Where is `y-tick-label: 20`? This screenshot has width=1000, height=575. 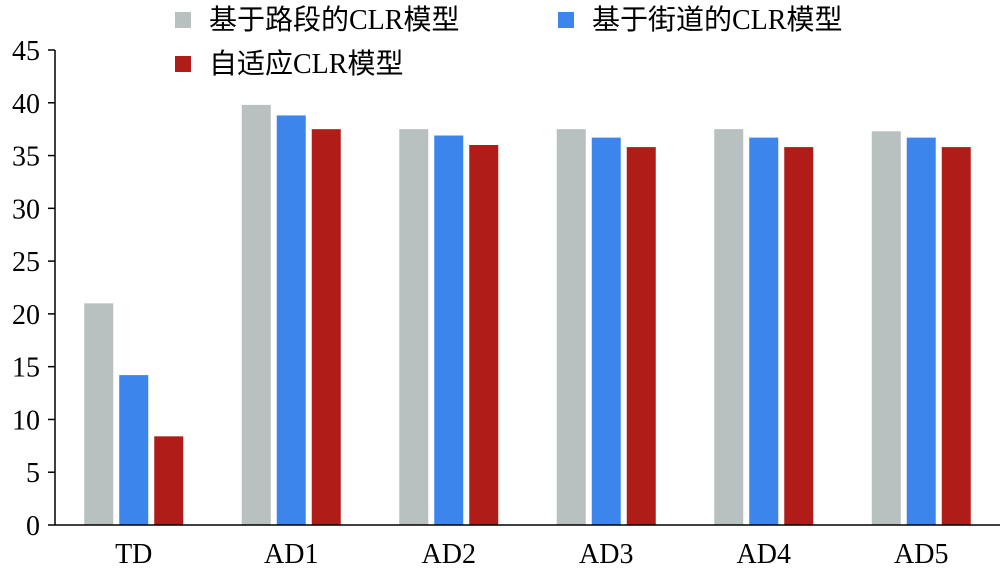
y-tick-label: 20 is located at coordinates (26, 315).